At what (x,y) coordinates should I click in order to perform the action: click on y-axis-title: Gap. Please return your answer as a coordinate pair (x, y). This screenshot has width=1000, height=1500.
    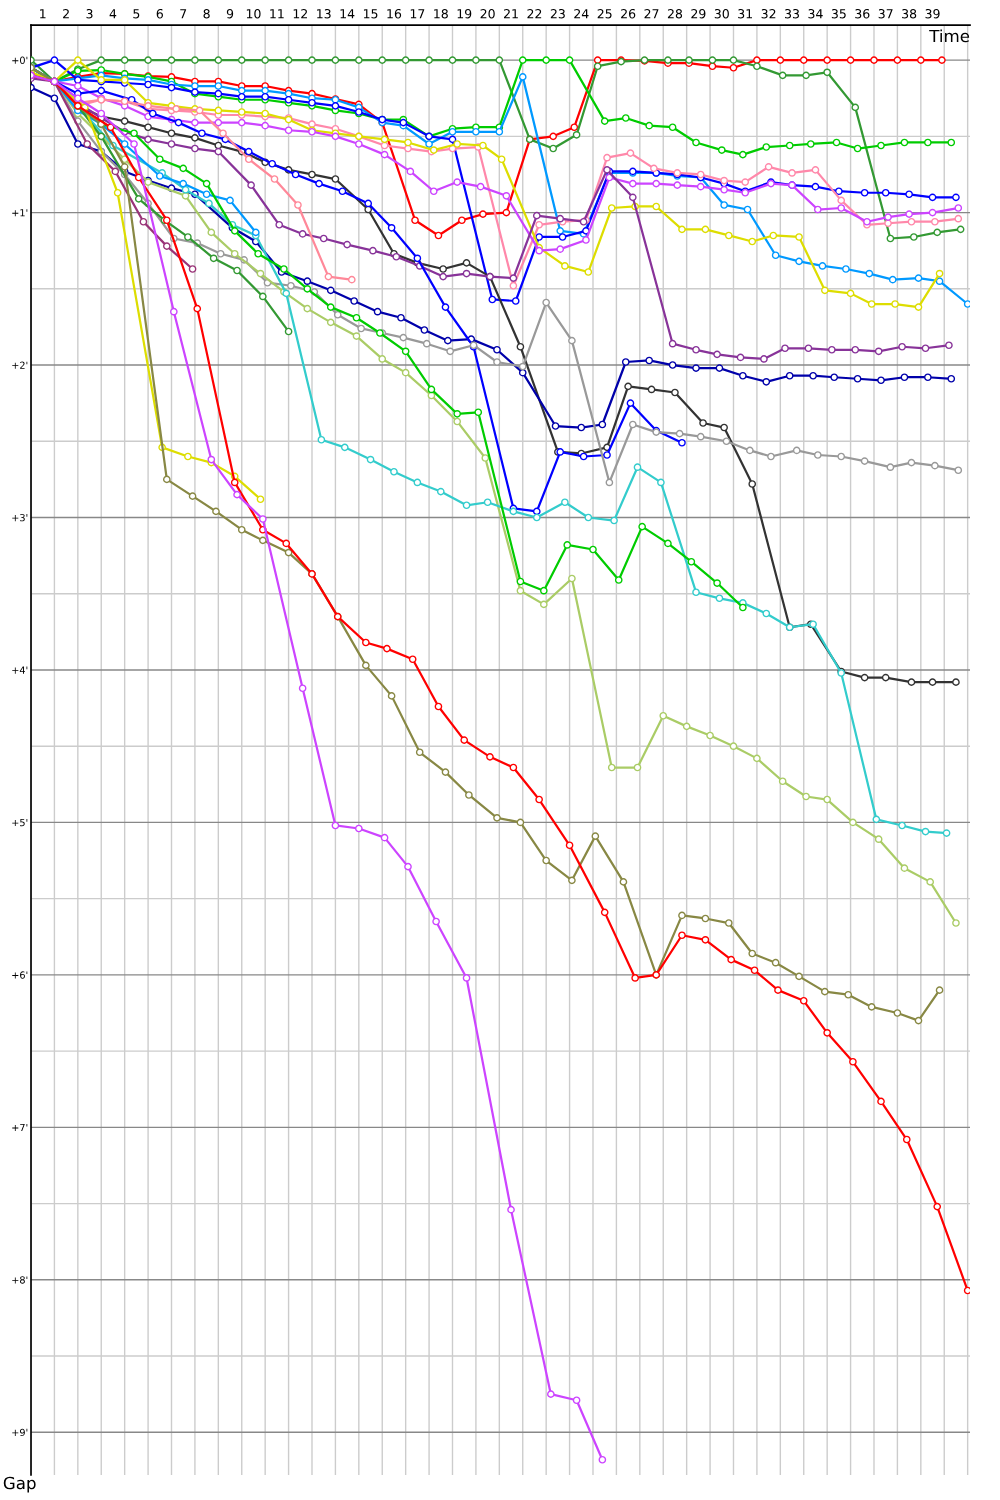
    Looking at the image, I should click on (19, 1484).